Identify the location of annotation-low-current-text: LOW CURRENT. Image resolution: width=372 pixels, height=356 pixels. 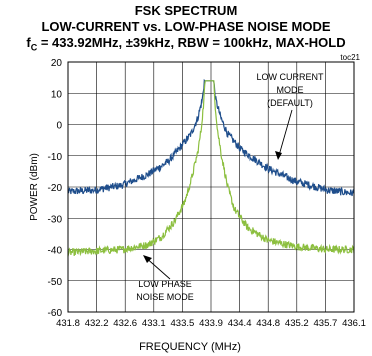
(291, 77).